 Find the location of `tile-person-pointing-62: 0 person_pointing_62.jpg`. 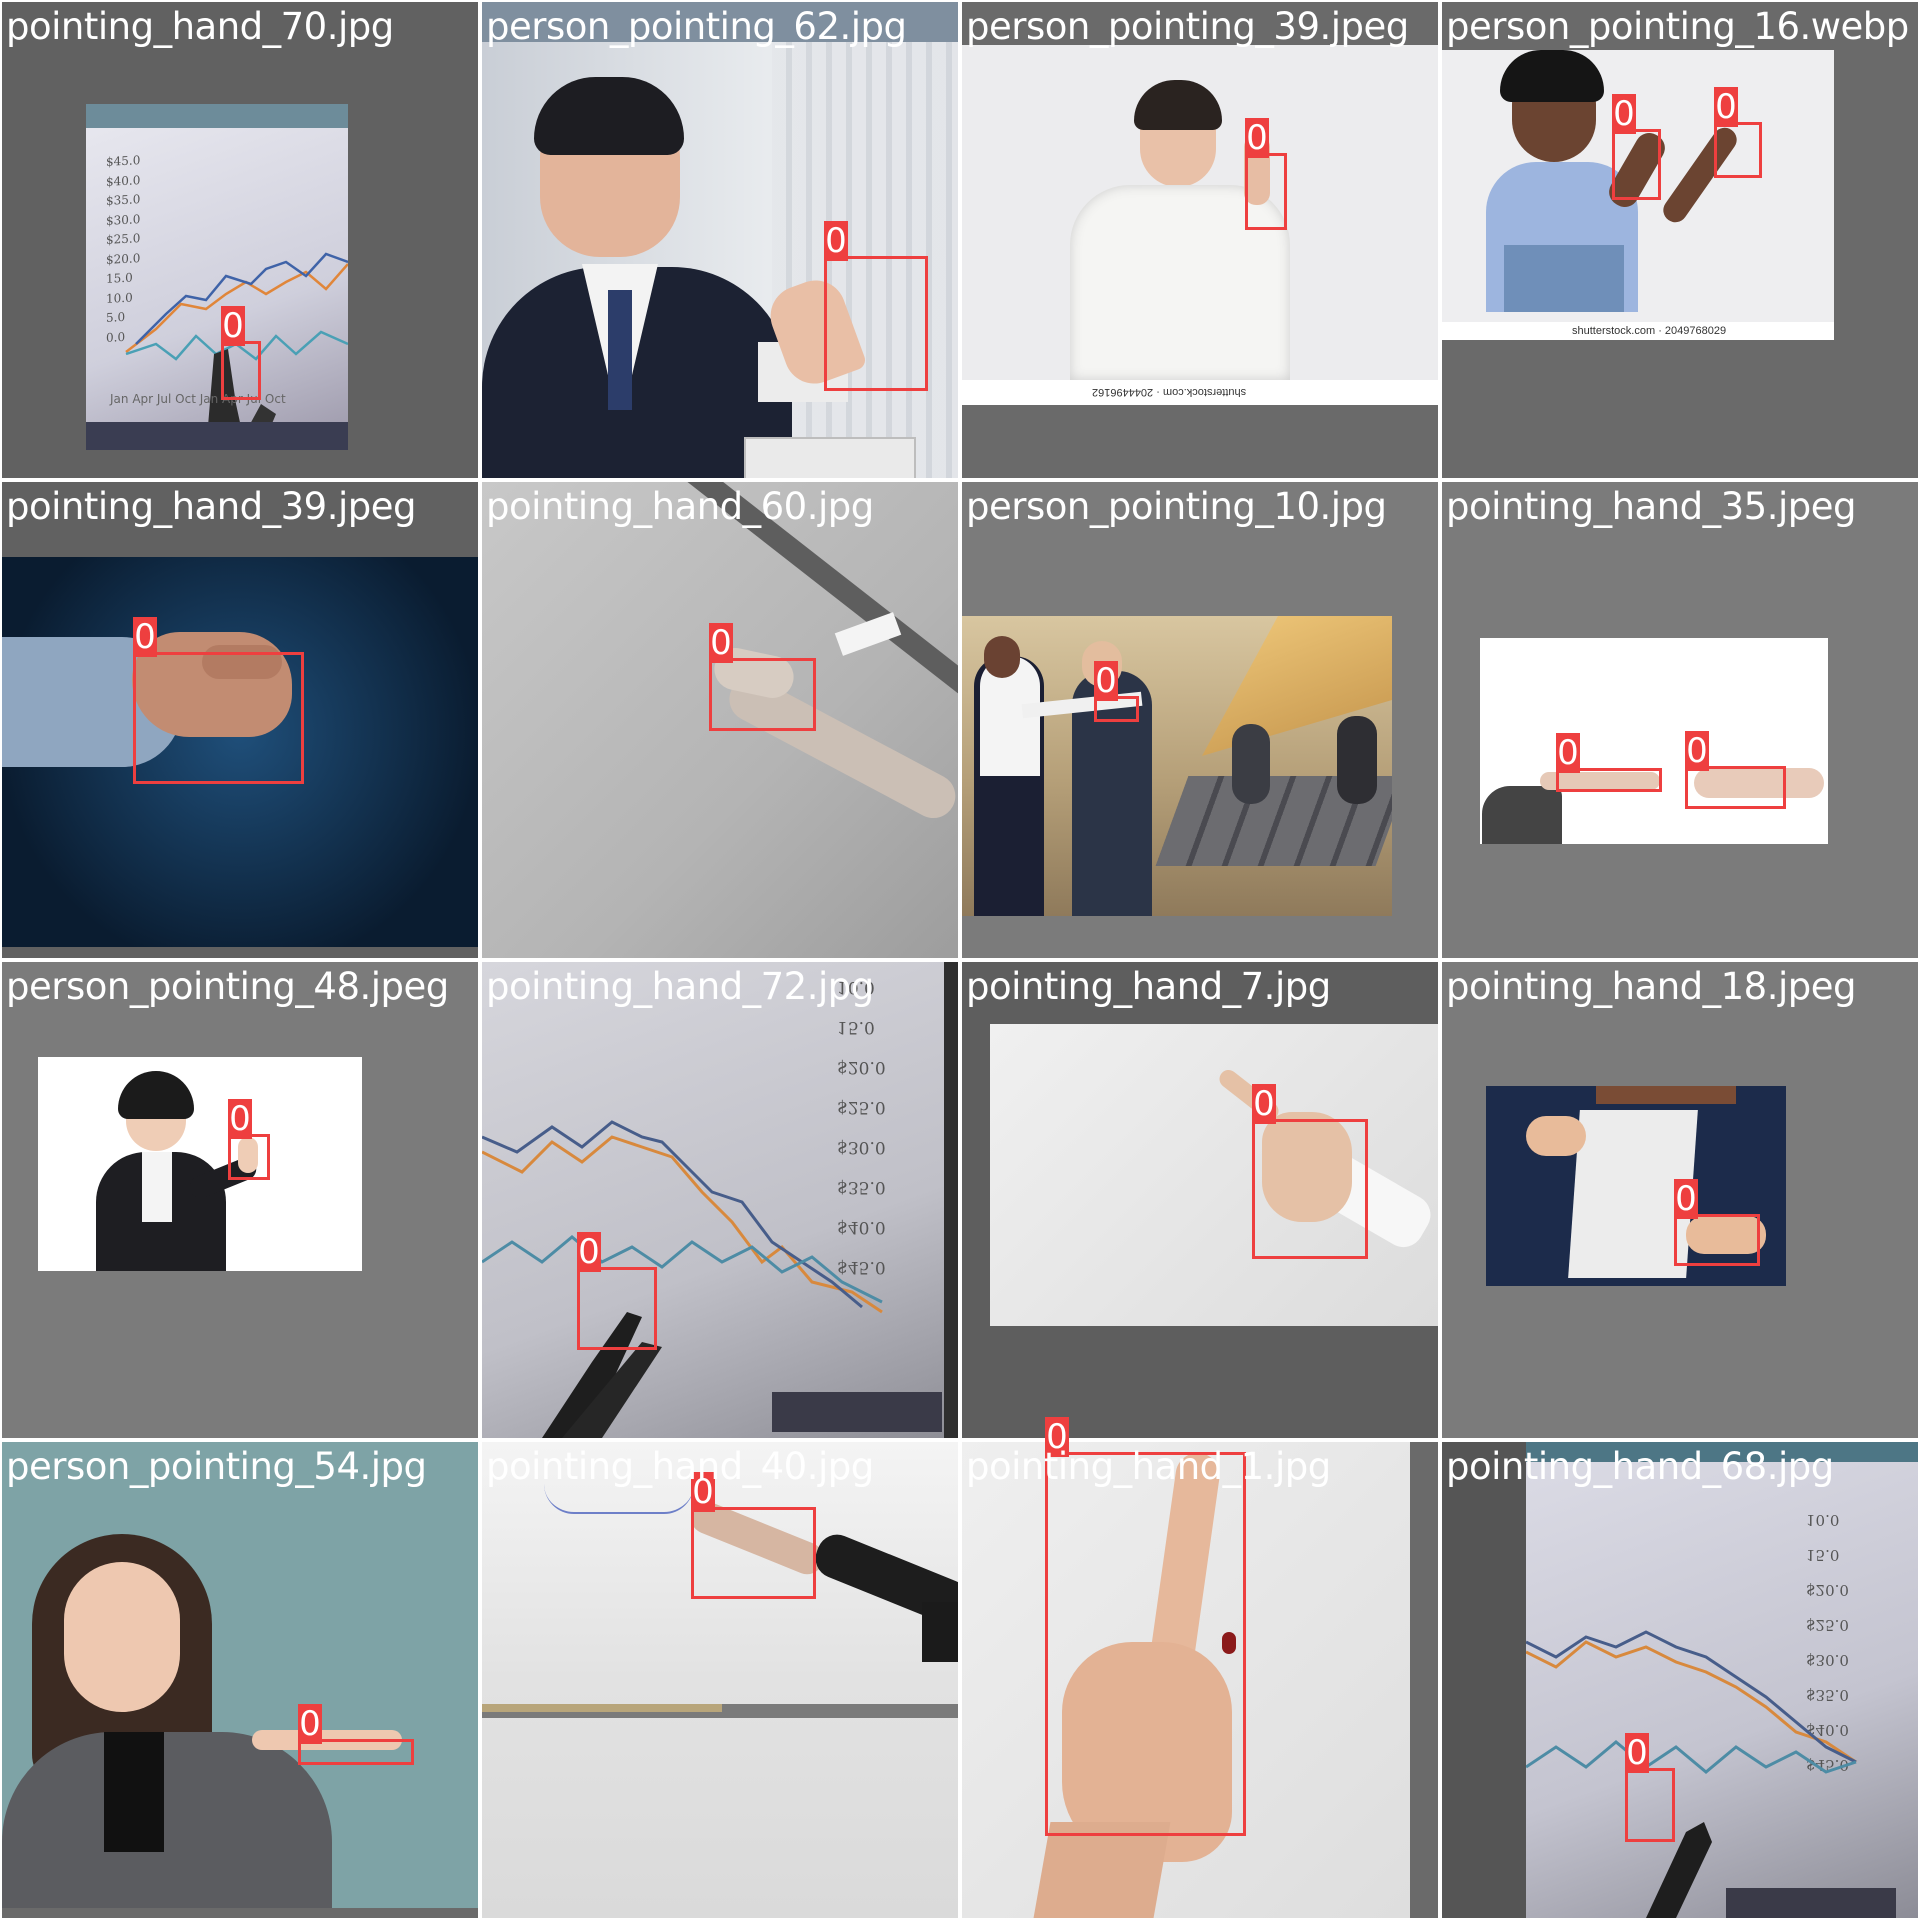

tile-person-pointing-62: 0 person_pointing_62.jpg is located at coordinates (720, 240).